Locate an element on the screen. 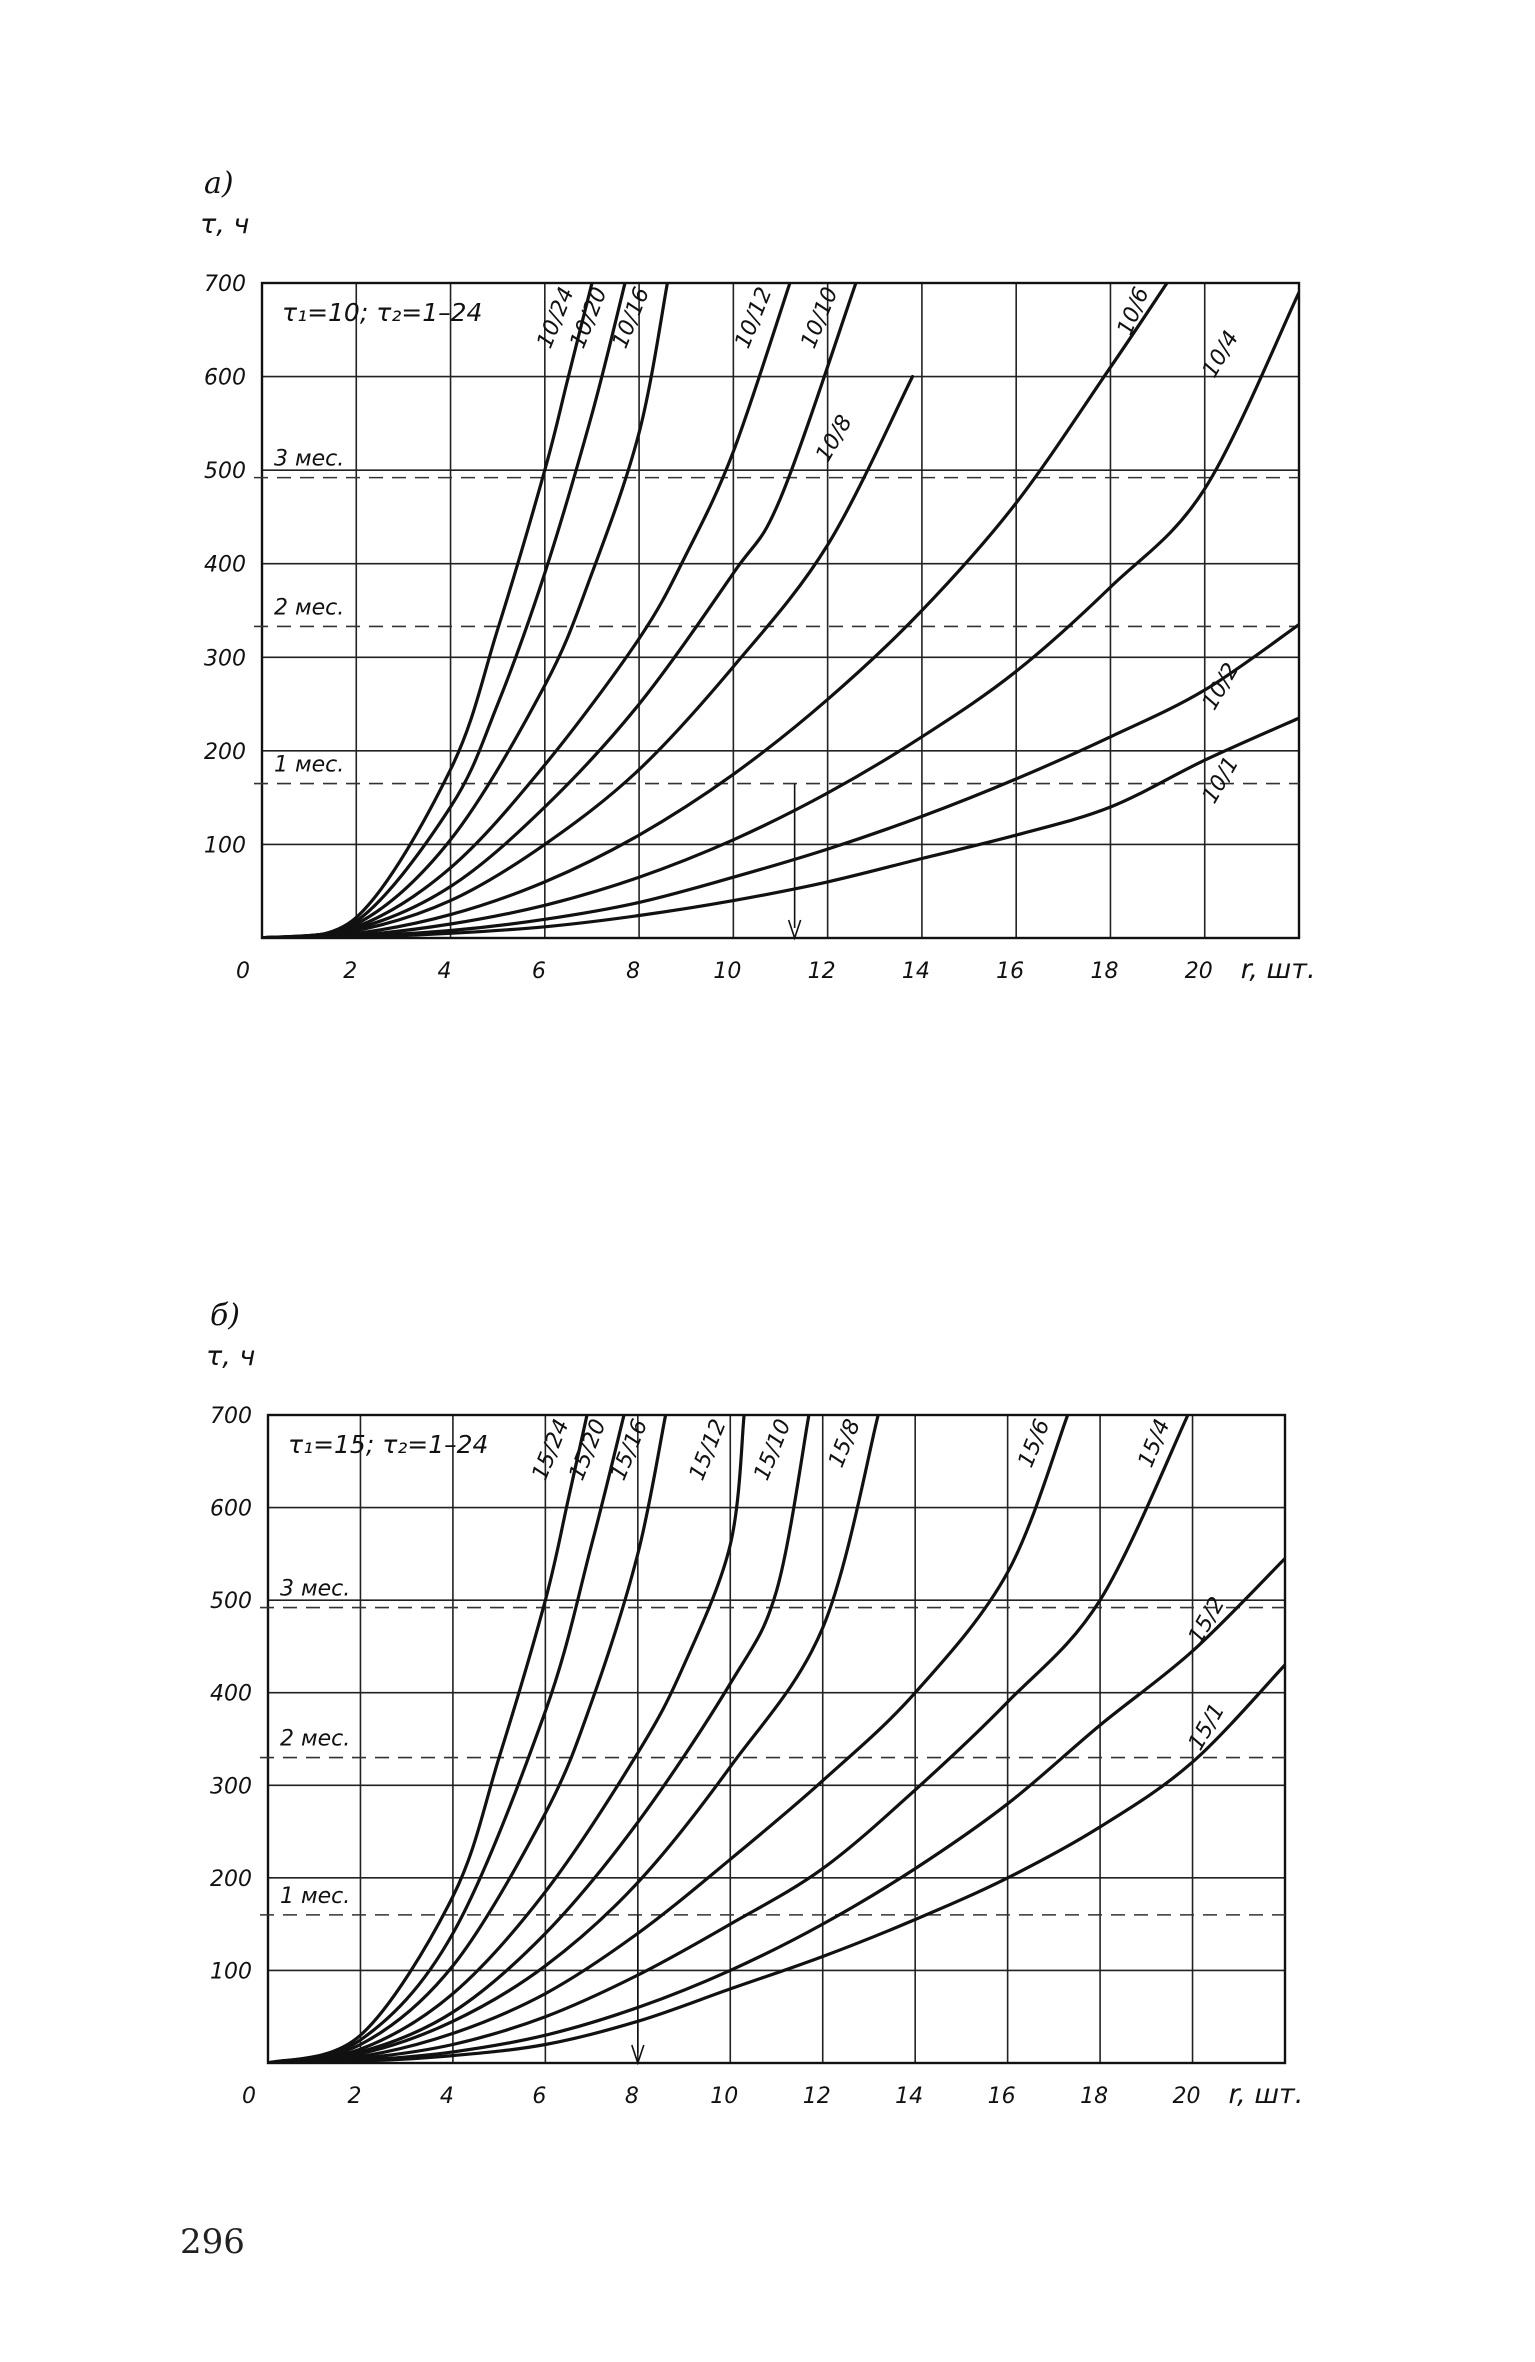 Image resolution: width=1535 pixels, height=2362 pixels. curve-label-15-1: 15/1 is located at coordinates (1207, 1726).